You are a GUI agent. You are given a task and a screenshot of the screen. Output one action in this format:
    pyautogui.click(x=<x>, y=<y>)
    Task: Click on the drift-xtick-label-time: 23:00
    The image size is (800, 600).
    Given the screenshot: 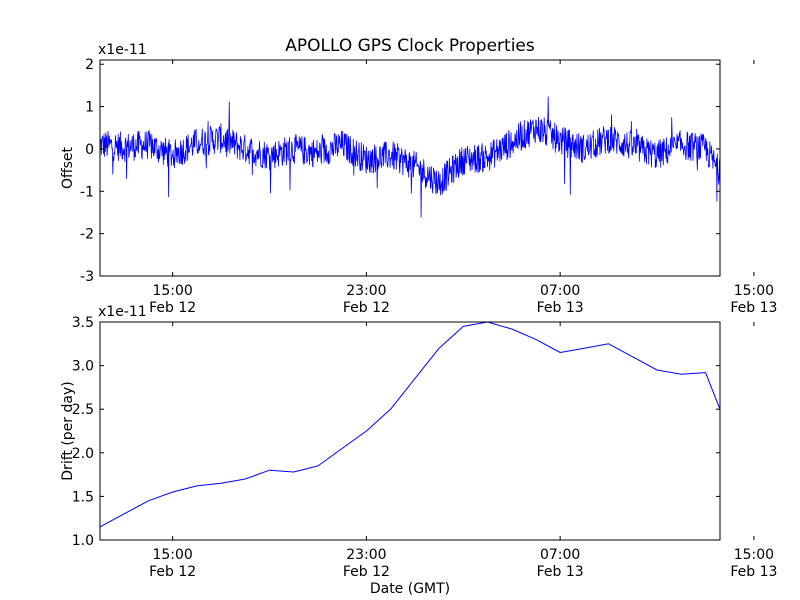 What is the action you would take?
    pyautogui.click(x=366, y=555)
    